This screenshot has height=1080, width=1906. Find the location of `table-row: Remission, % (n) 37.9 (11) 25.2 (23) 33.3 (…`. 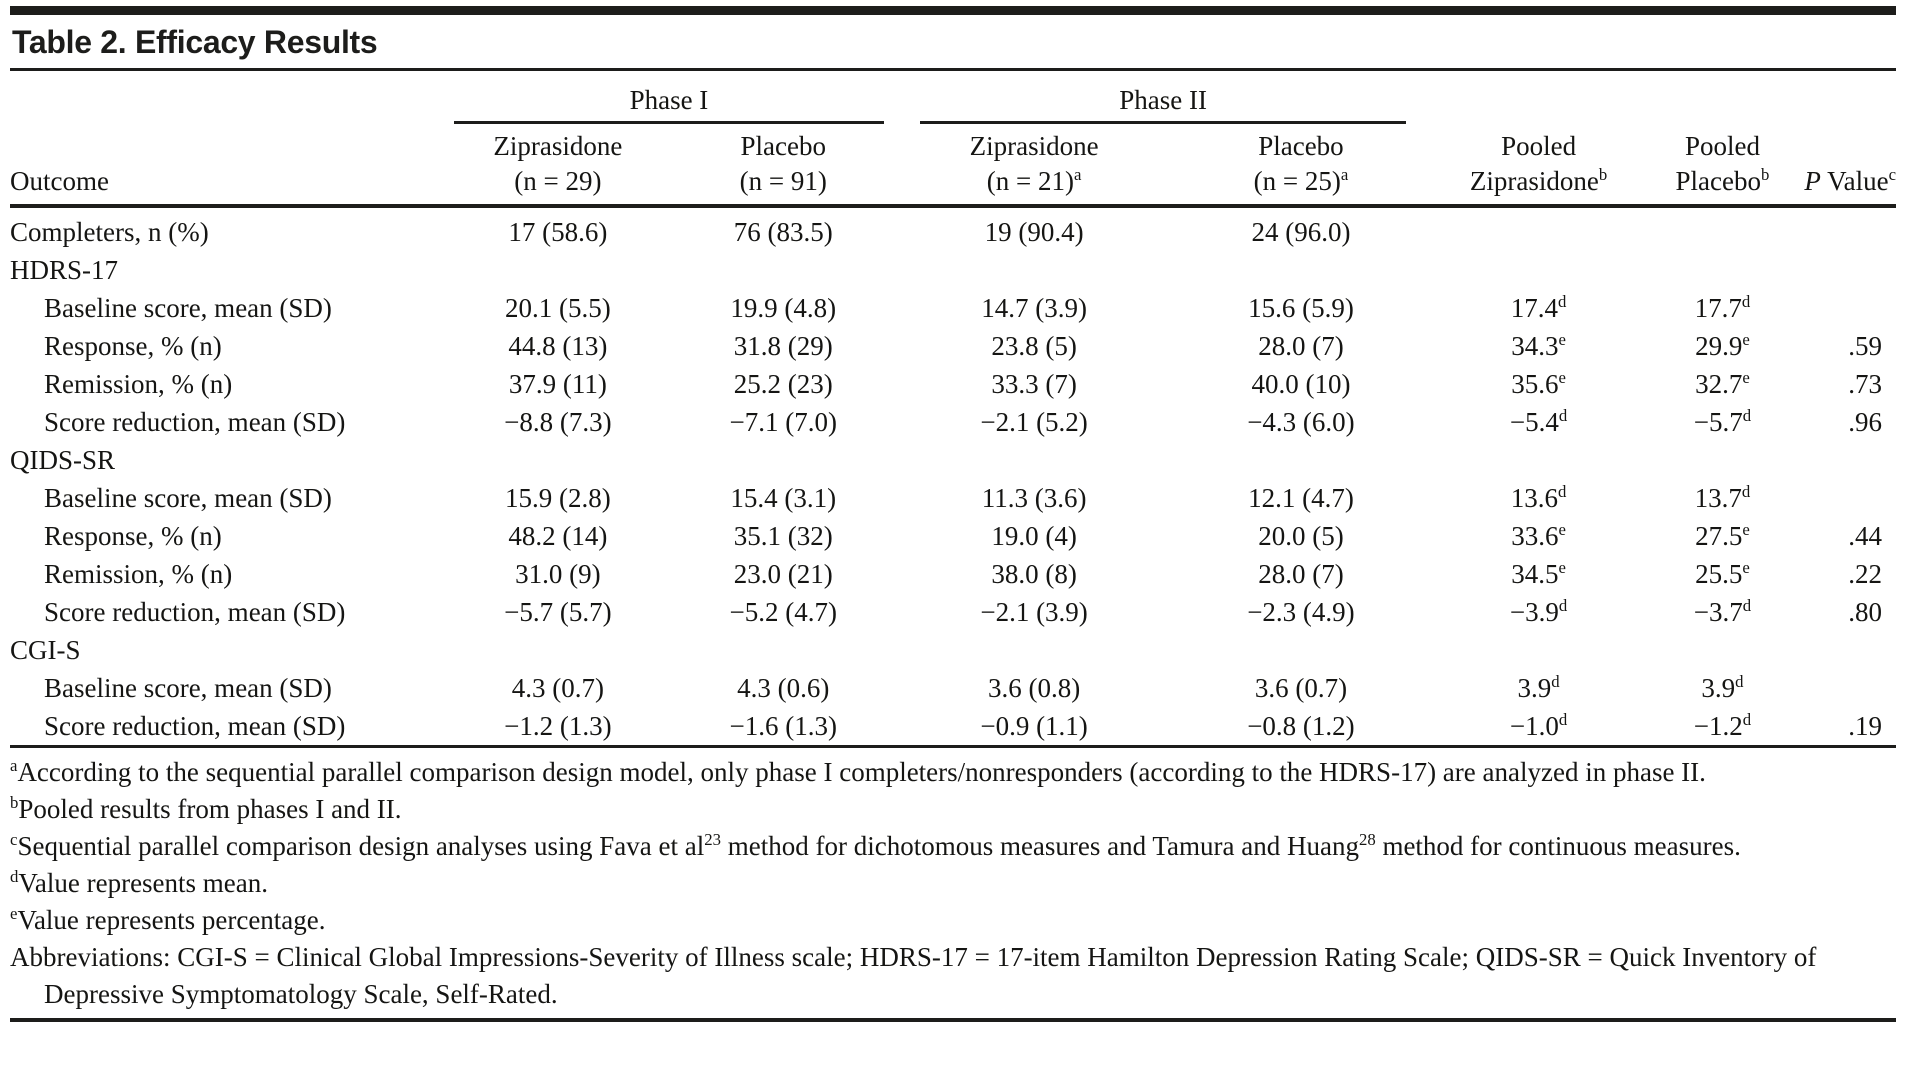

table-row: Remission, % (n) 37.9 (11) 25.2 (23) 33.3 (… is located at coordinates (953, 384).